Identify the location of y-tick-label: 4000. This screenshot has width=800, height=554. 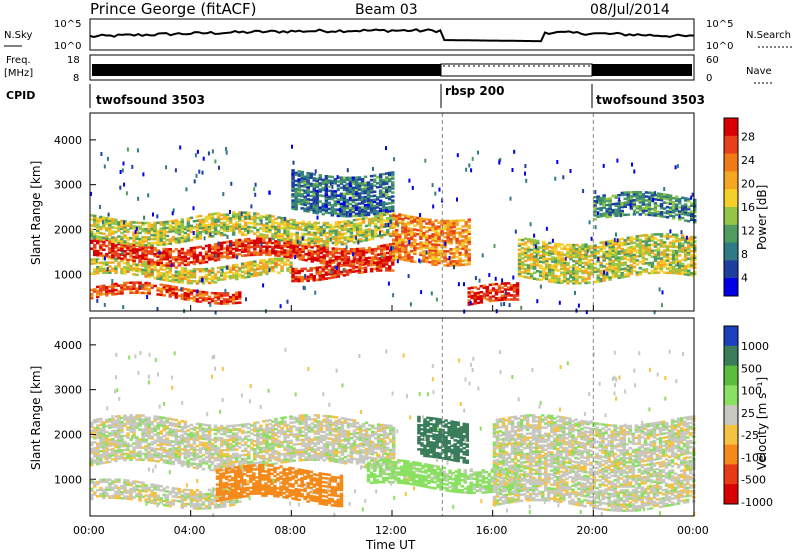
(68, 345).